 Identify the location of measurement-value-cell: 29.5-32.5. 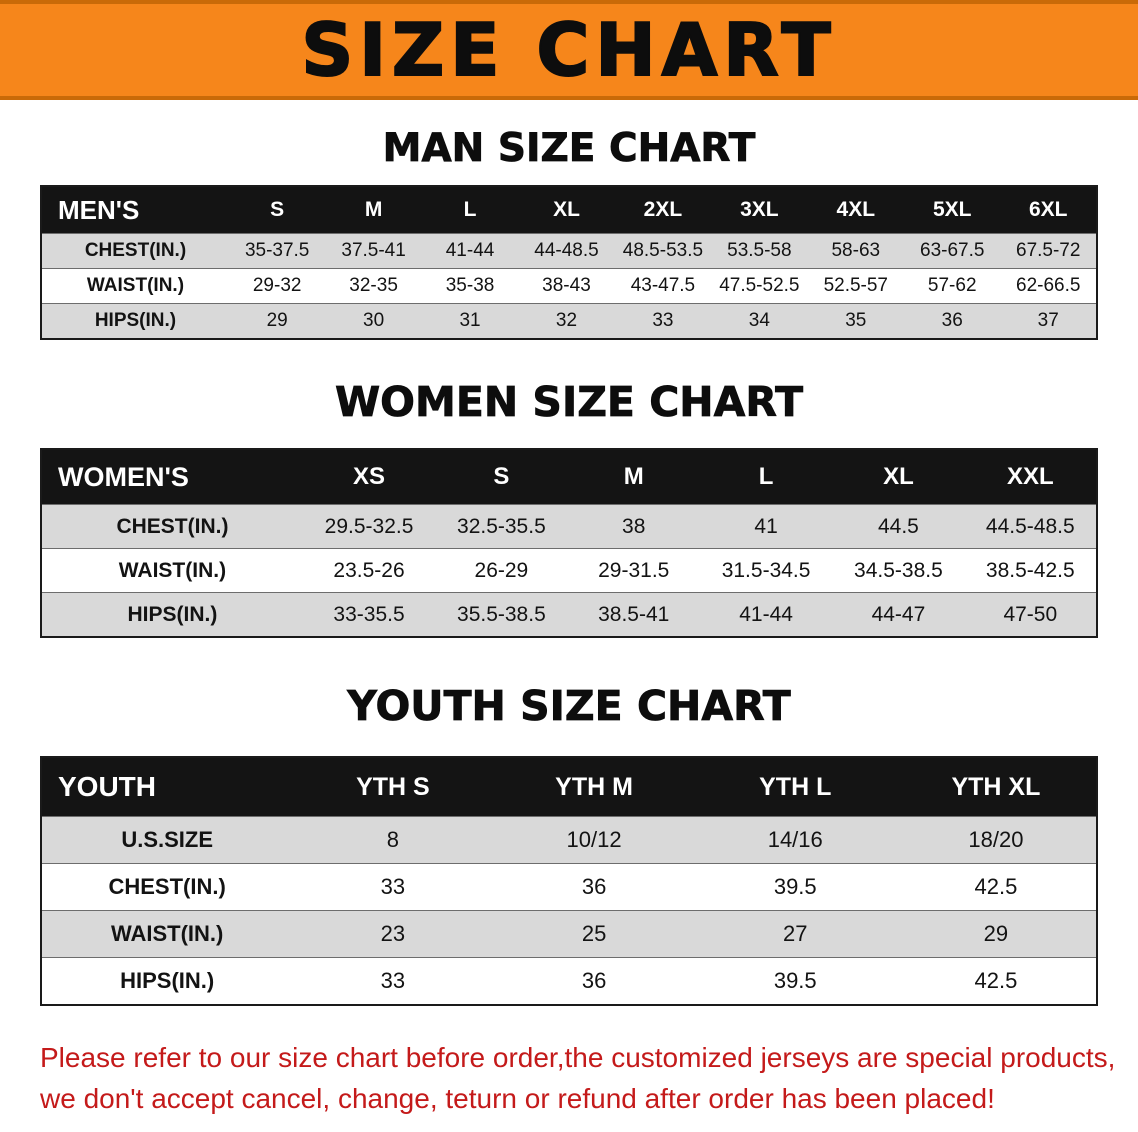
(369, 526).